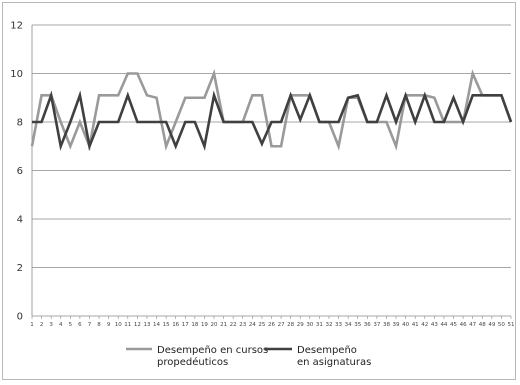 This screenshot has height=385, width=520. Describe the element at coordinates (20, 317) in the screenshot. I see `y-tick-label: 0` at that location.